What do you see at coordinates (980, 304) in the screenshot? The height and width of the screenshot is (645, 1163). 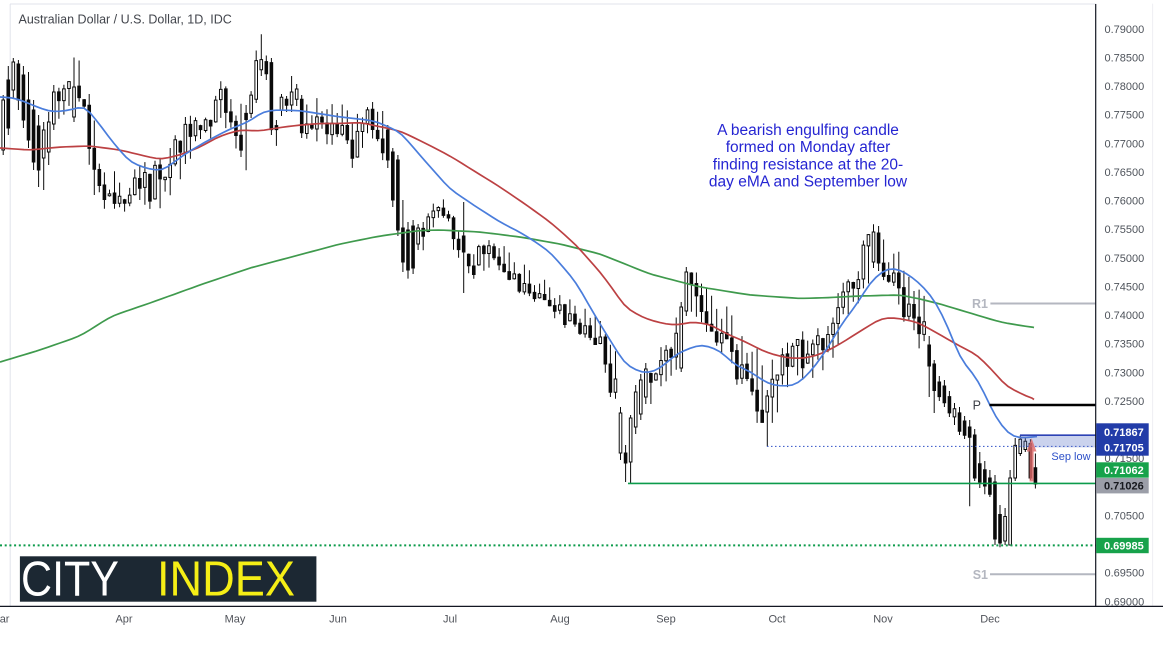 I see `svg-text: R1` at bounding box center [980, 304].